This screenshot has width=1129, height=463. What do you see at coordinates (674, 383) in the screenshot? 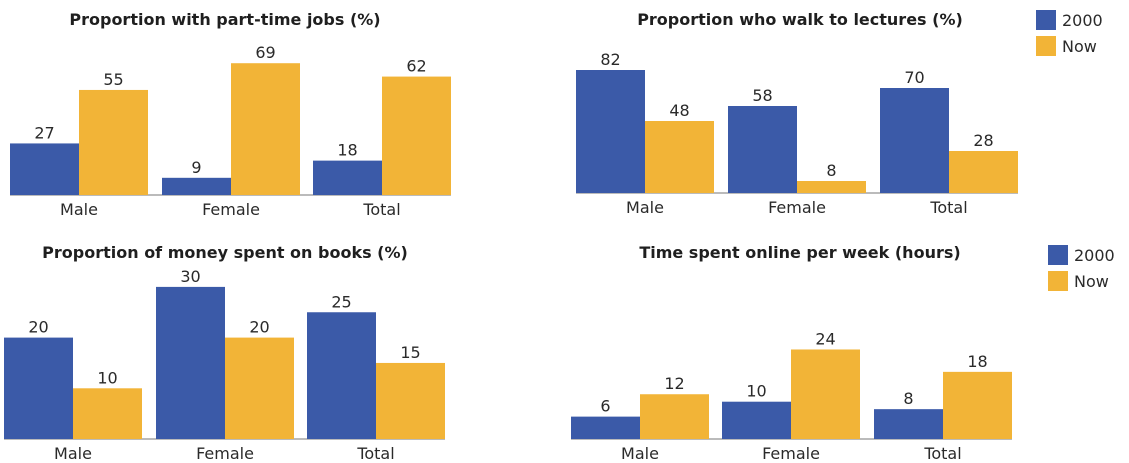
I see `data-label: 12` at bounding box center [674, 383].